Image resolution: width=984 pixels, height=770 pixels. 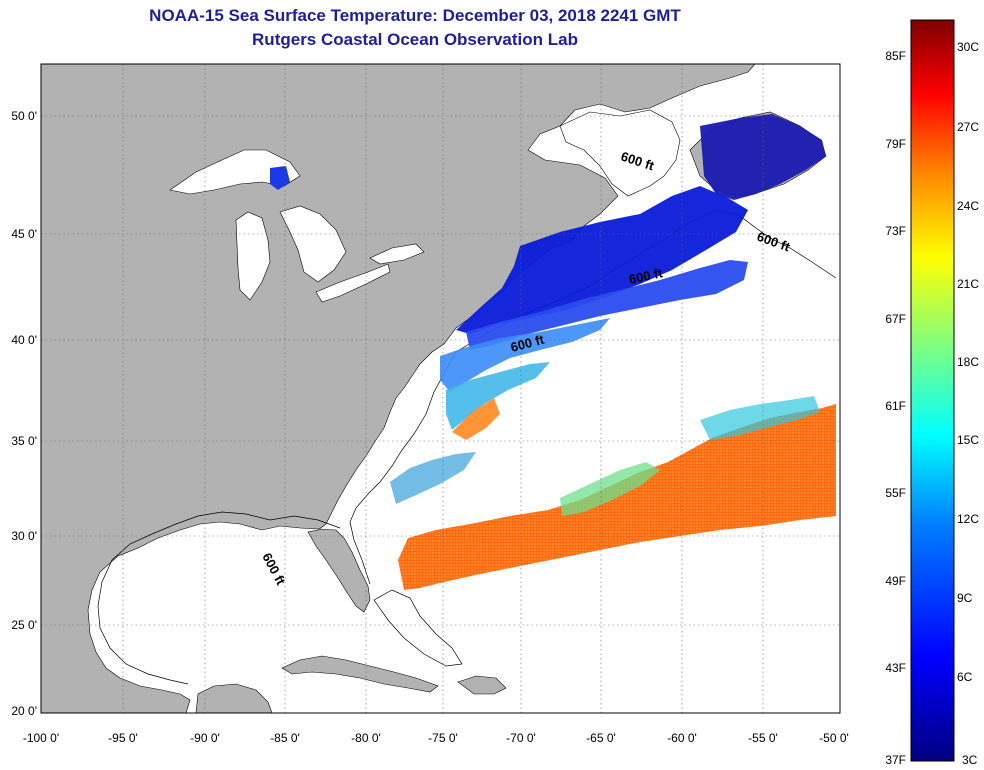 I want to click on lake-superior, so click(x=235, y=172).